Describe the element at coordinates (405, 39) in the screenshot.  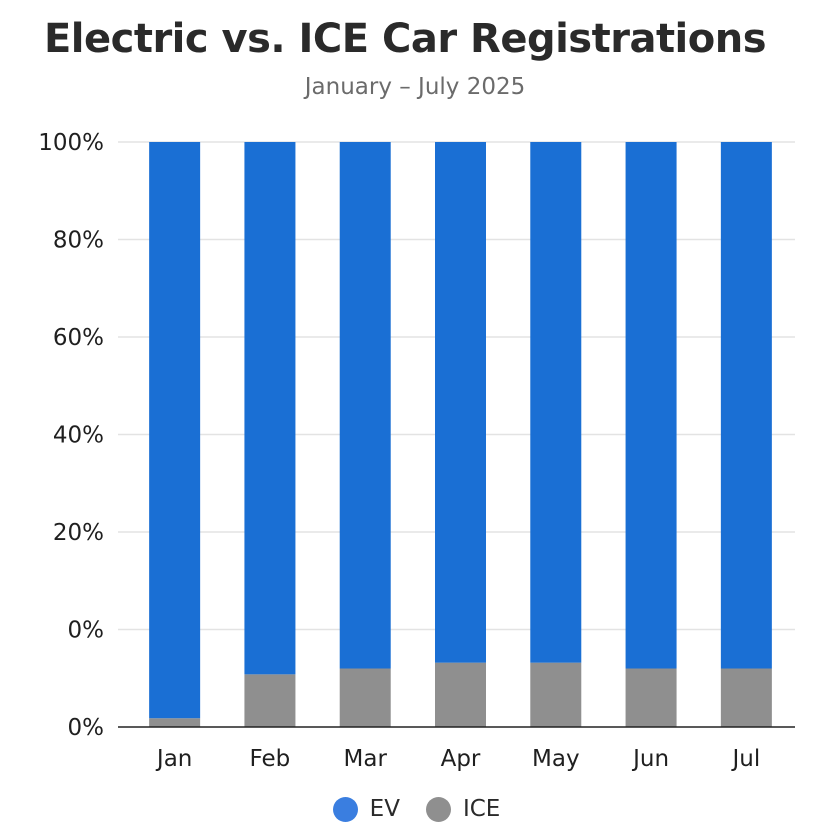
I see `chart-title: Electric vs. ICE Car Registrations` at that location.